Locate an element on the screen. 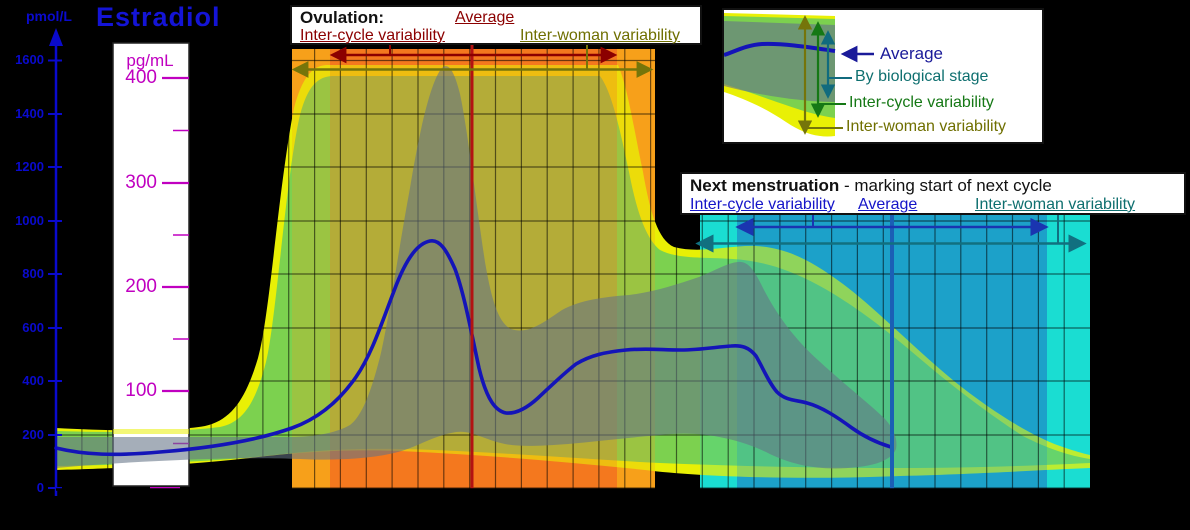 This screenshot has height=530, width=1190. pmol-axis is located at coordinates (55, 262).